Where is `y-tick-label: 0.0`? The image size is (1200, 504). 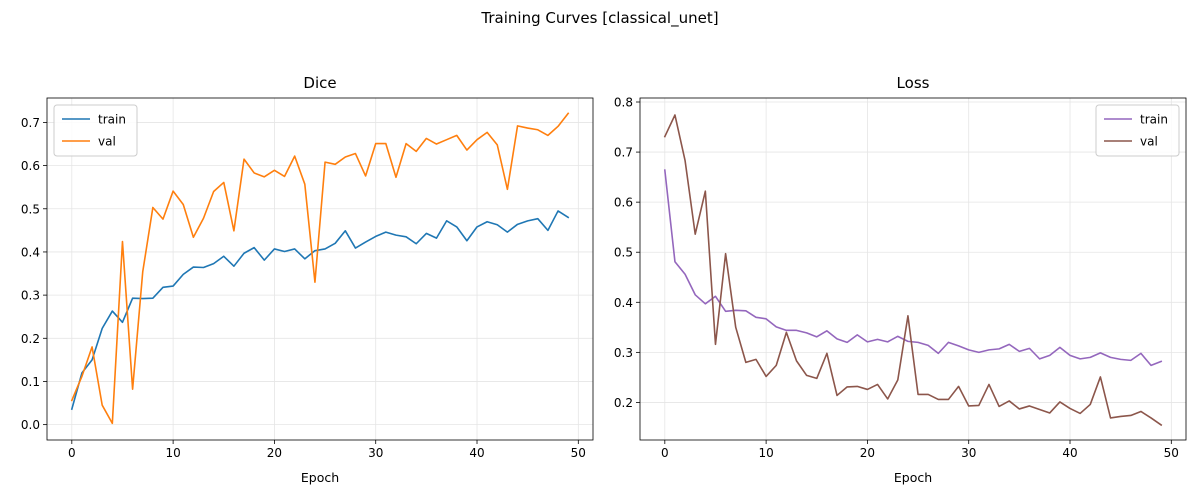
y-tick-label: 0.0 is located at coordinates (30, 425).